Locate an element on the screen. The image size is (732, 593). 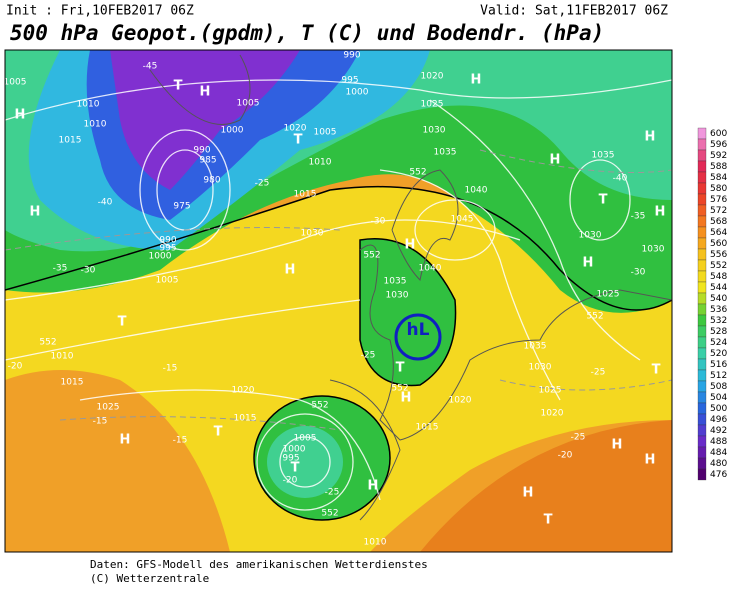
contour-label: -35 is located at coordinates (60, 269).